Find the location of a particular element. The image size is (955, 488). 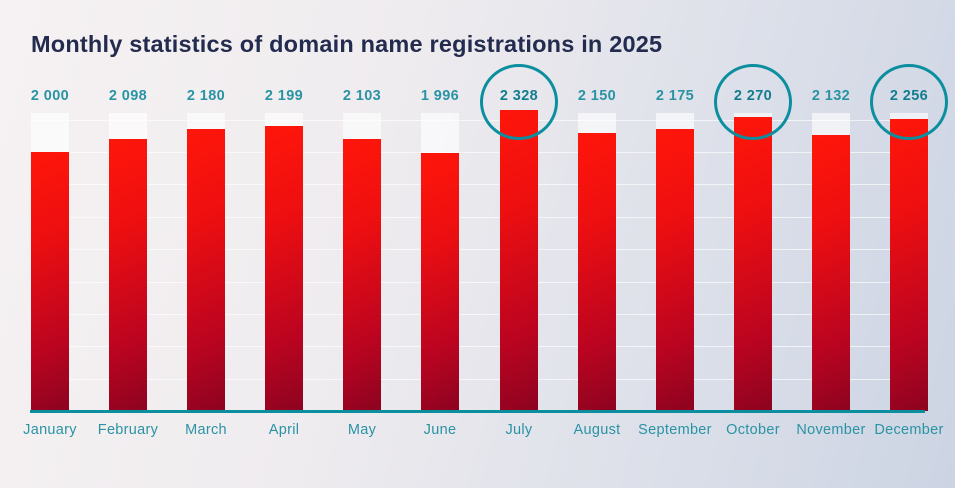

month-label: May is located at coordinates (362, 430).